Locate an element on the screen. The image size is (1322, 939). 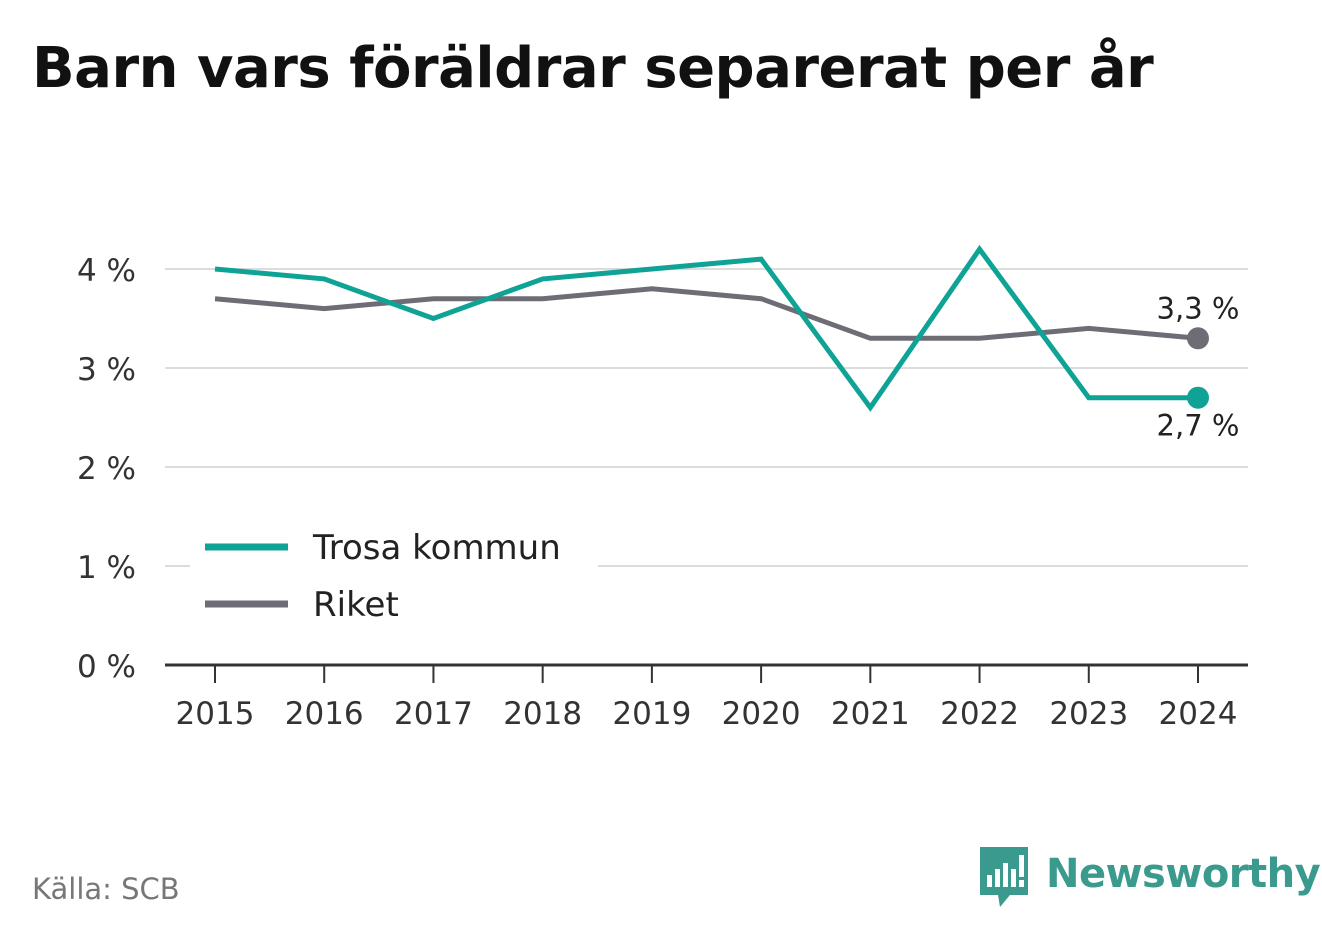
x-tick-label: 2021 is located at coordinates (870, 714).